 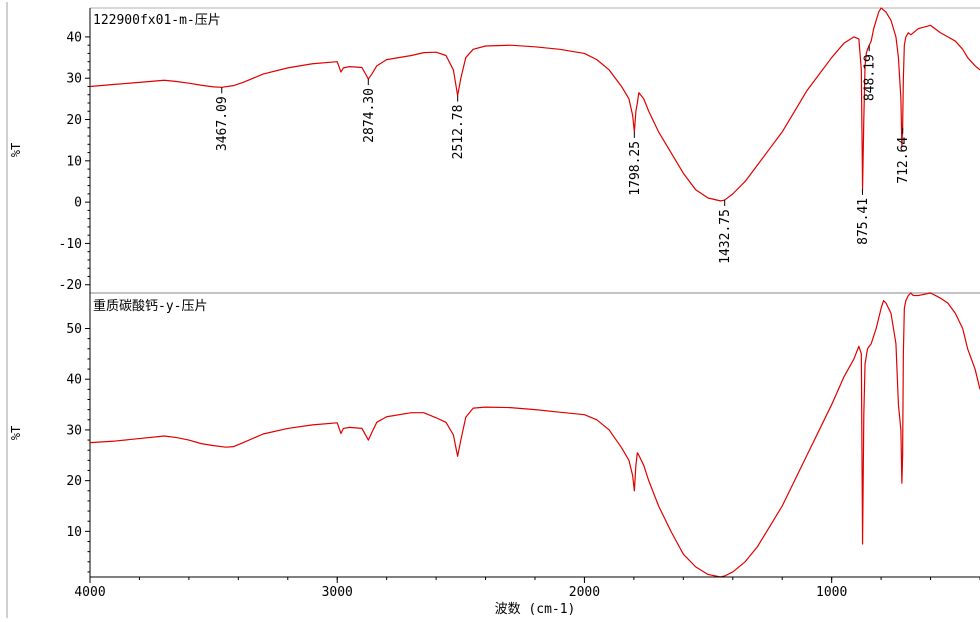 What do you see at coordinates (157, 20) in the screenshot?
I see `pane-1-title: 122900fx01-m-压片` at bounding box center [157, 20].